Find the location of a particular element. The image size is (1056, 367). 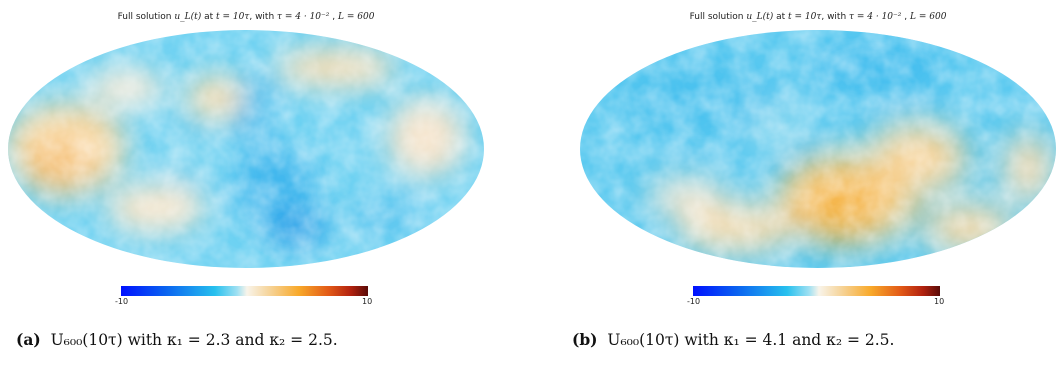

caption-text: U₆₀₀(10τ) with κ₁ = 2.3 and κ₂ = 2.5. is located at coordinates (194, 340).